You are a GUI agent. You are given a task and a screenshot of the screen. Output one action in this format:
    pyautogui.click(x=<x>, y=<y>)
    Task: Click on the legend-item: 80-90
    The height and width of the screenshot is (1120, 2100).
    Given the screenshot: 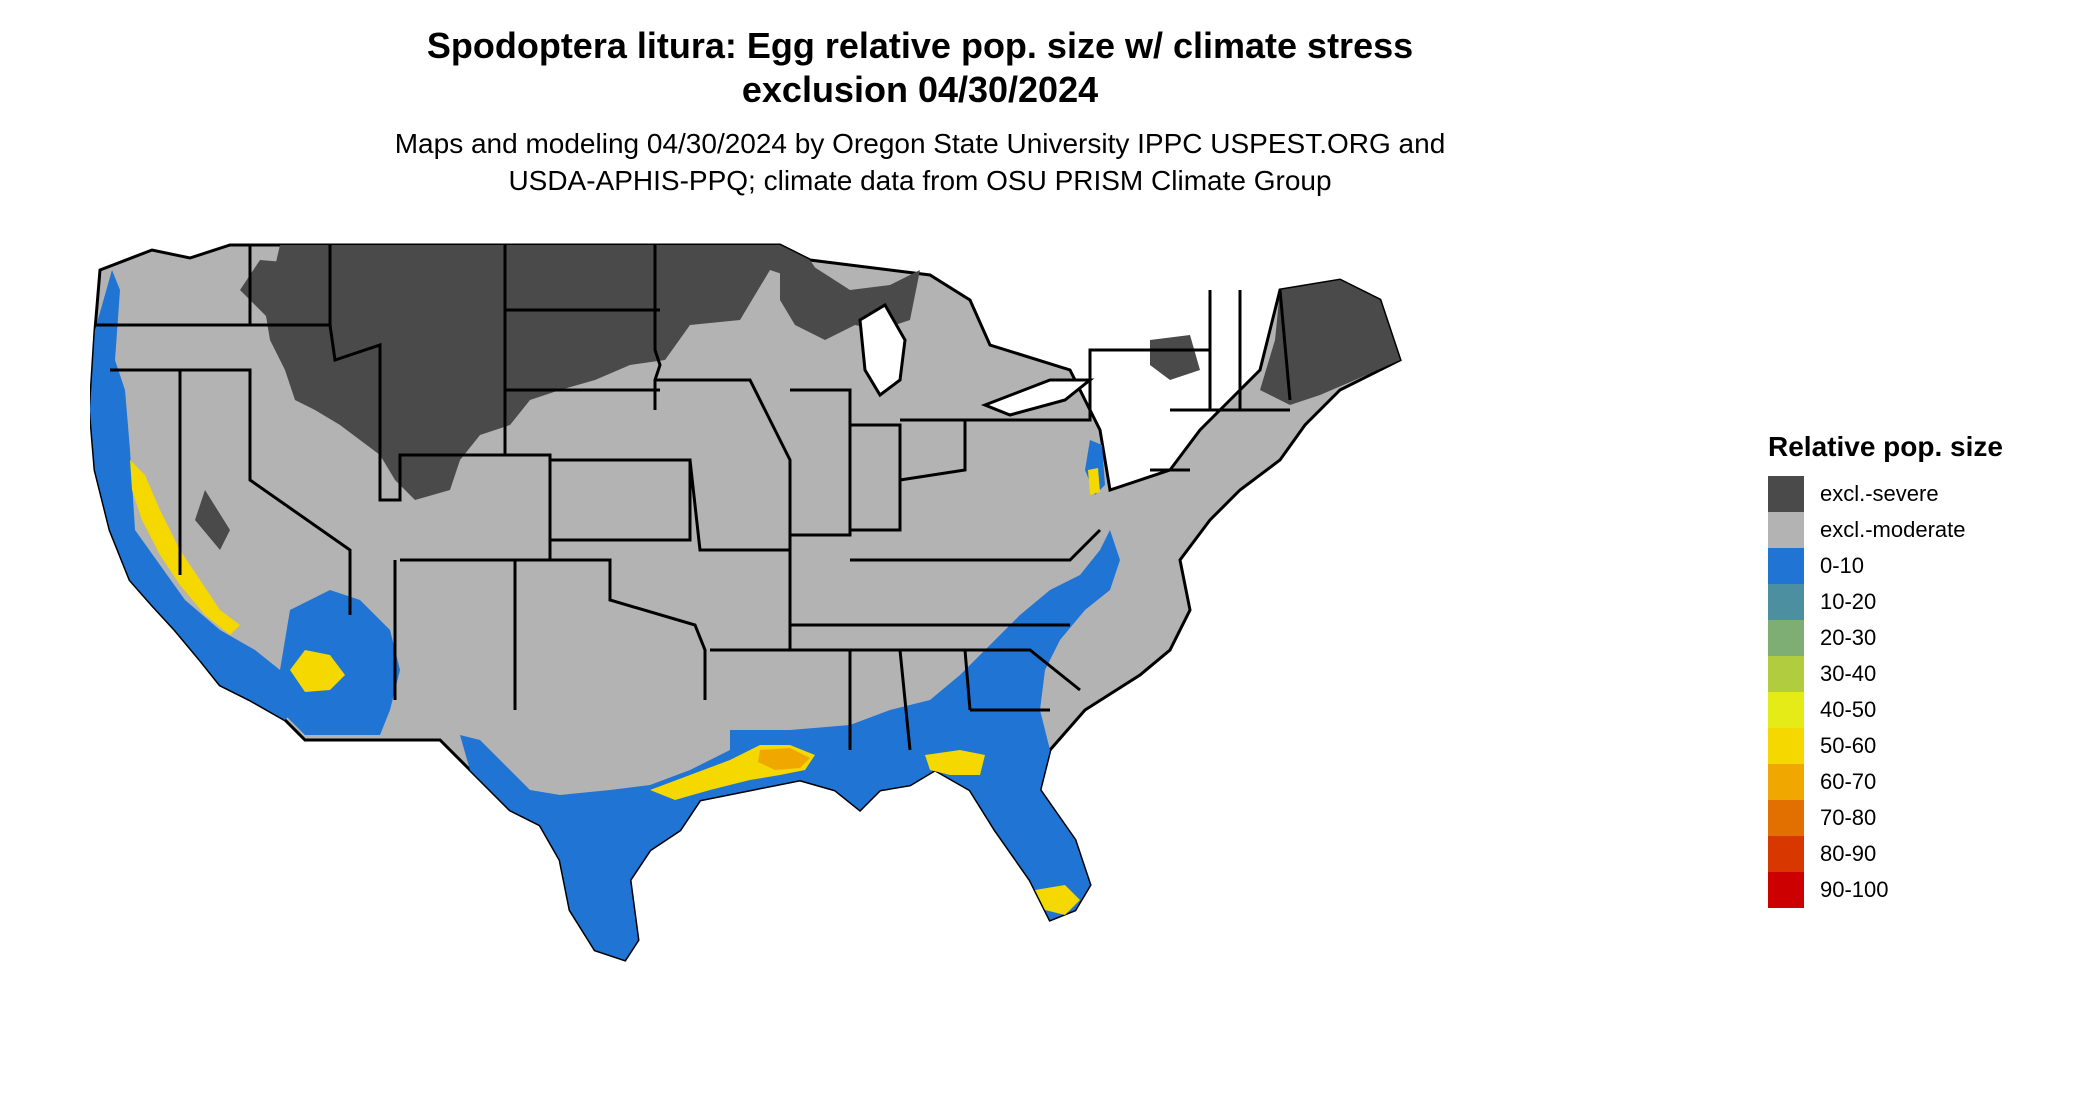 What is the action you would take?
    pyautogui.click(x=1885, y=854)
    